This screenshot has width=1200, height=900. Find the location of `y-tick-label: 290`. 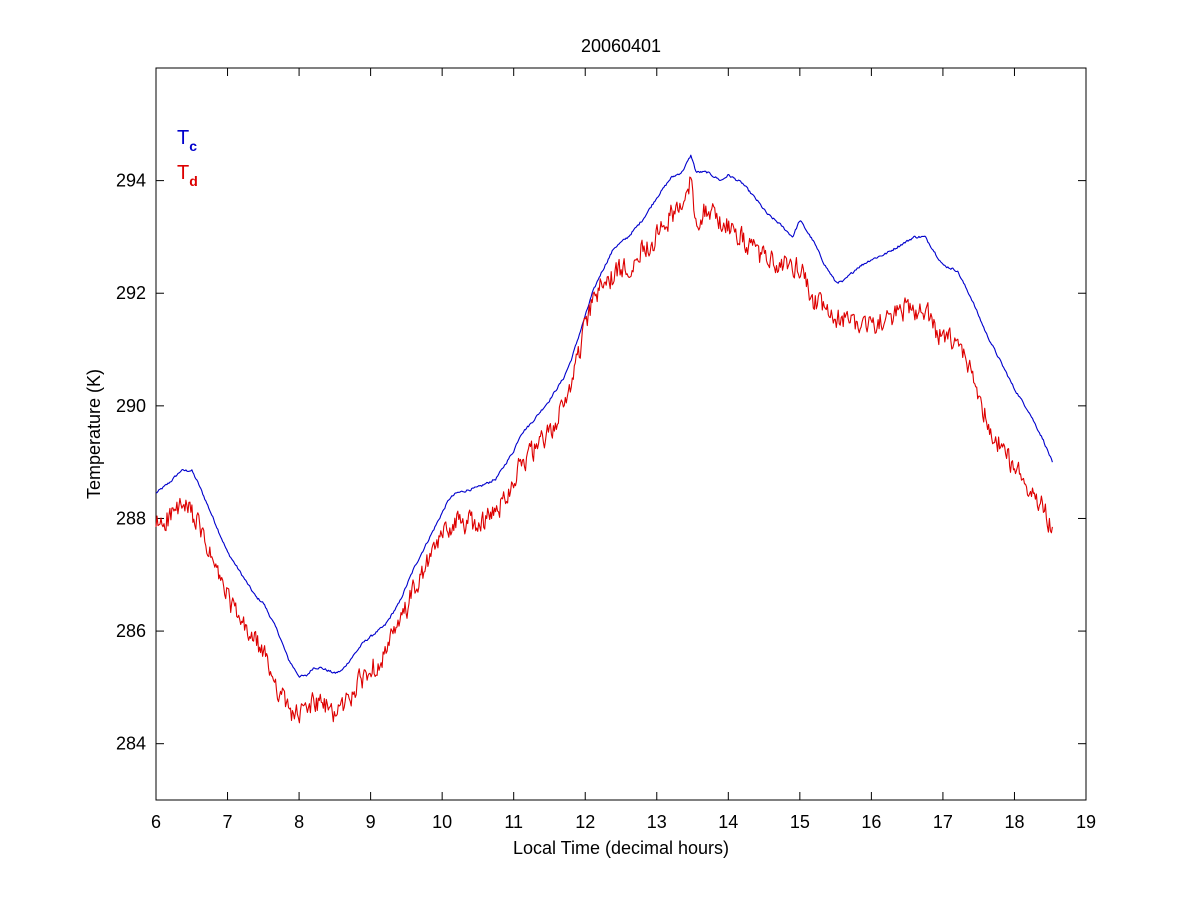

y-tick-label: 290 is located at coordinates (131, 406).